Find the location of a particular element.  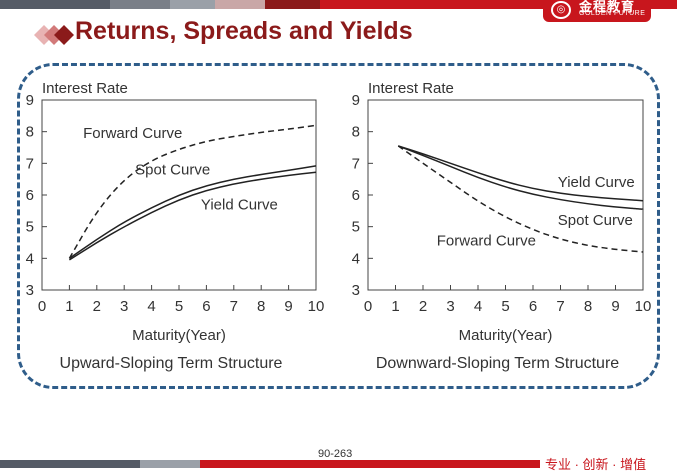

logo-chinese-text: 金程教育 is located at coordinates (607, 7).